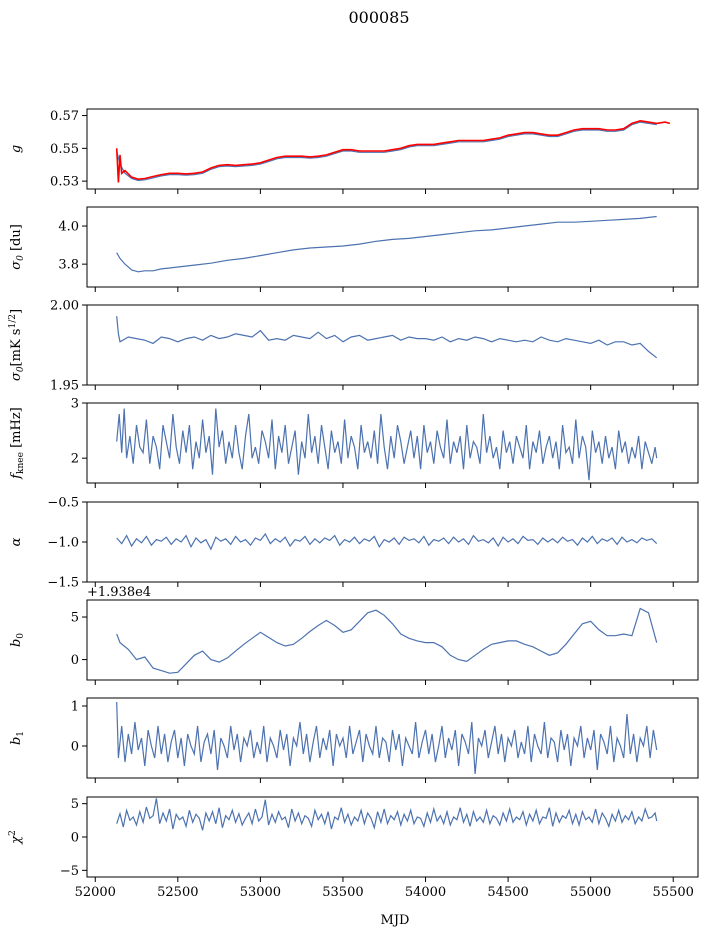 This screenshot has height=936, width=716. What do you see at coordinates (17, 247) in the screenshot?
I see `y-axis-label: σ0 [du]` at bounding box center [17, 247].